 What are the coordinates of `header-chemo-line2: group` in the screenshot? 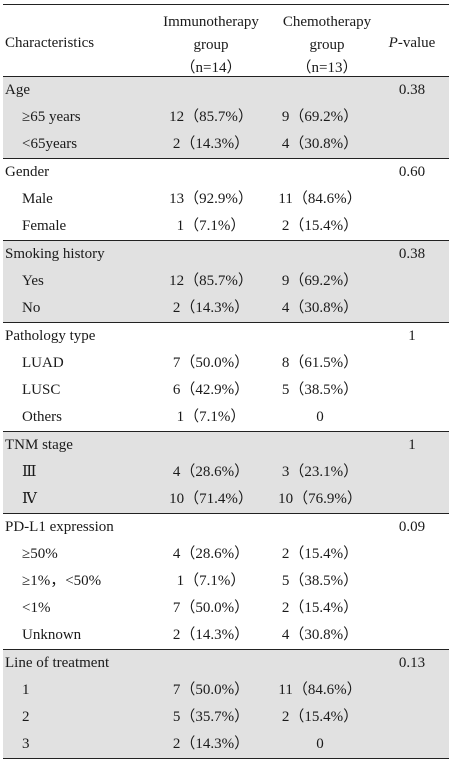 It's located at (327, 45).